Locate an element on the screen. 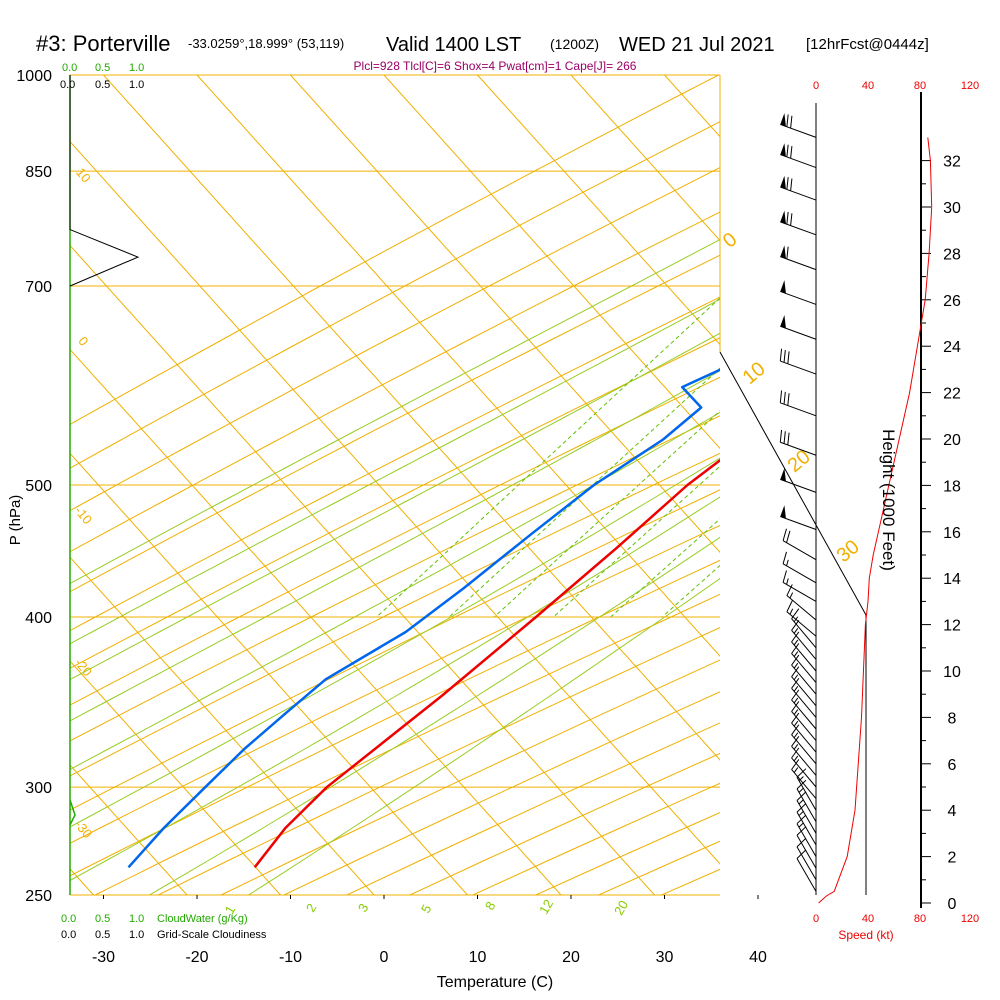  pressure-tick-label: 850 is located at coordinates (38, 172).